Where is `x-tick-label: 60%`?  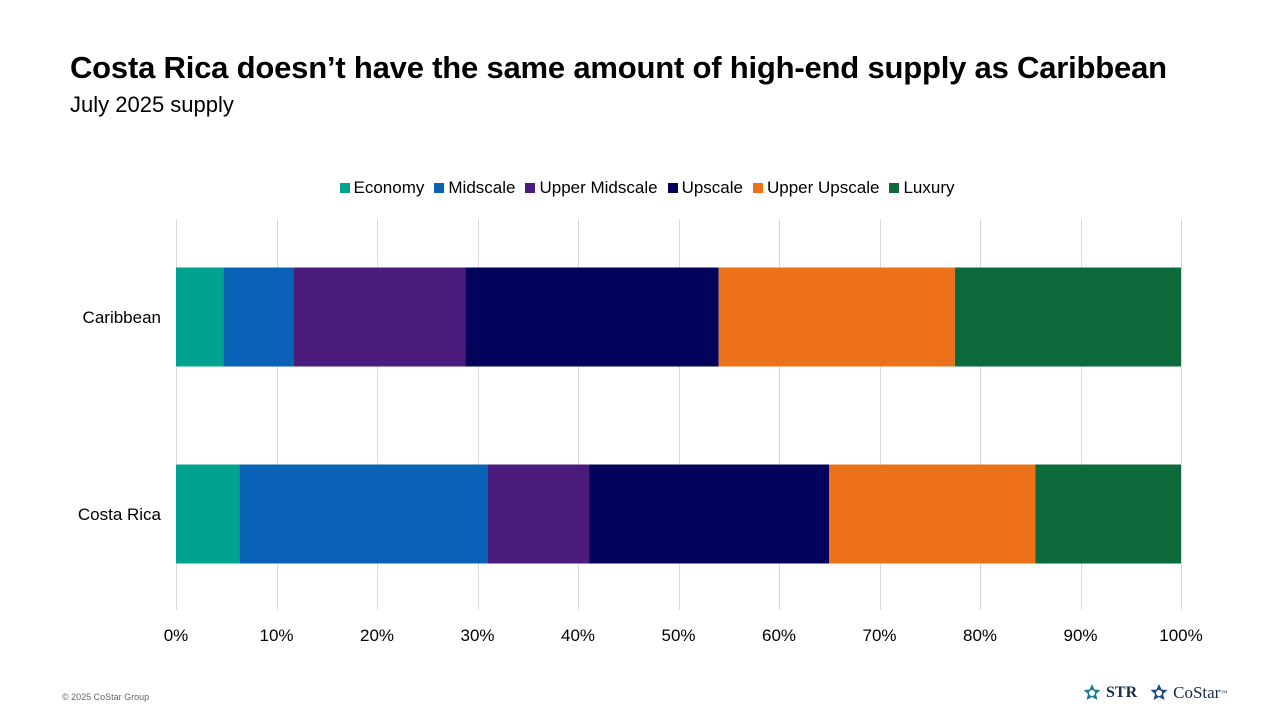 x-tick-label: 60% is located at coordinates (779, 635).